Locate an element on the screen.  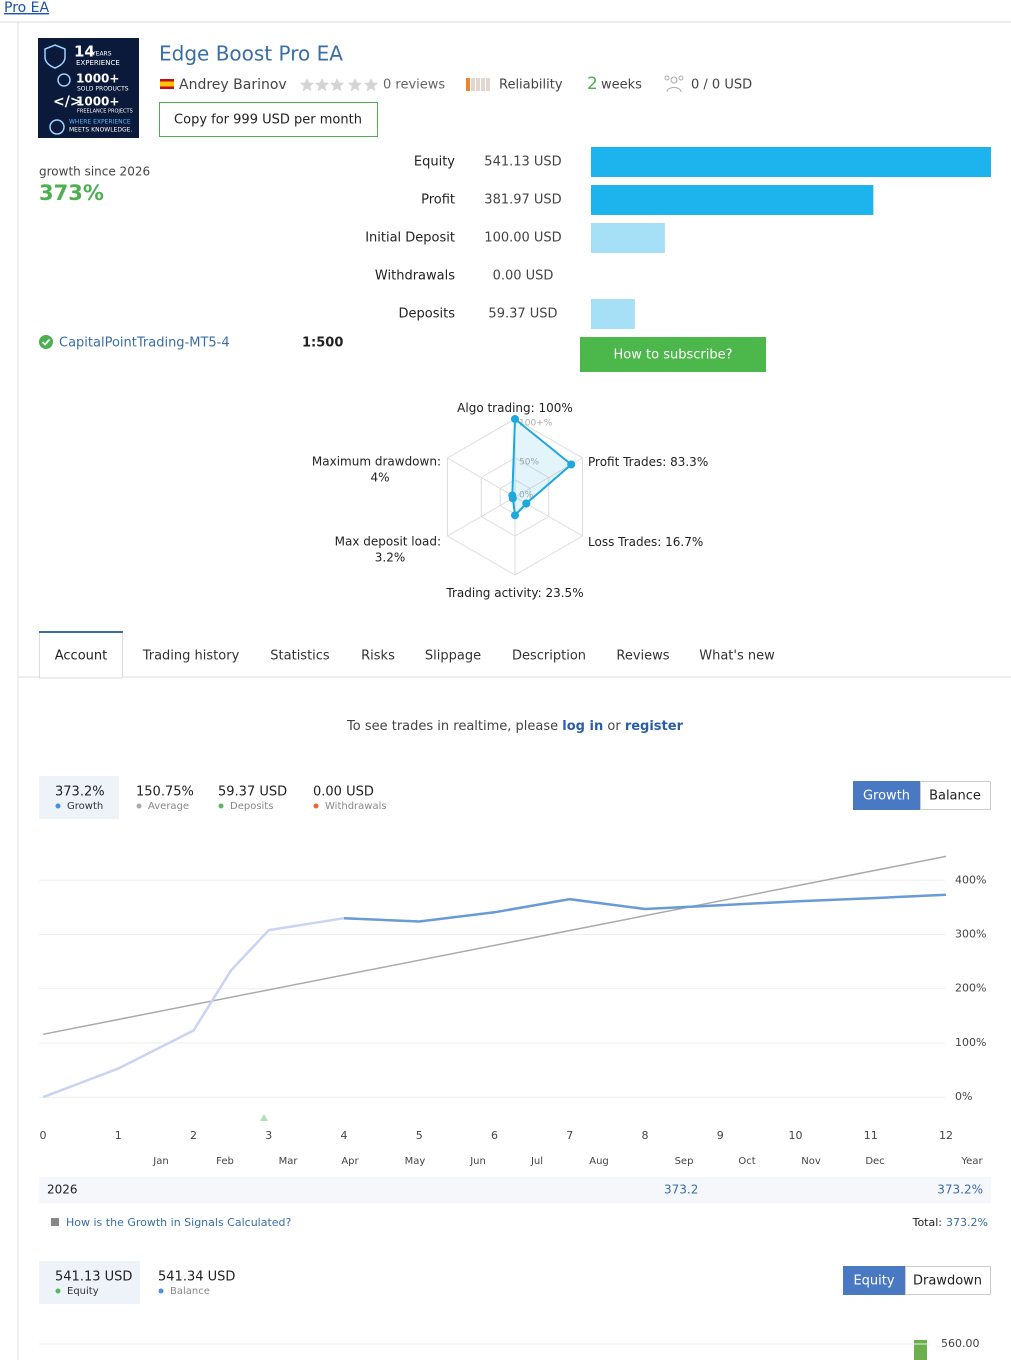
month-label: Jul is located at coordinates (536, 1161).